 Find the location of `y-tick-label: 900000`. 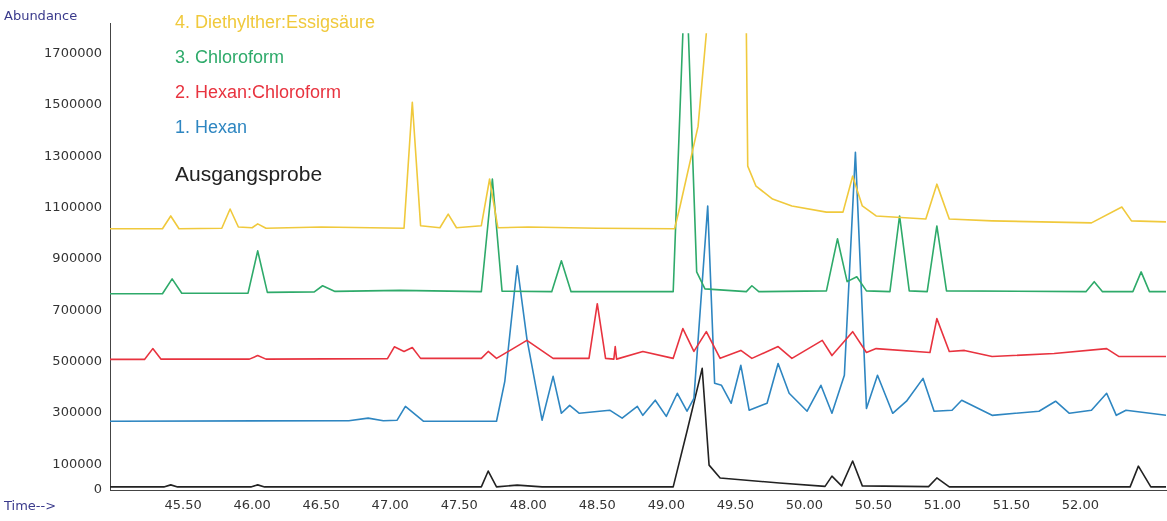

y-tick-label: 900000 is located at coordinates (77, 258).